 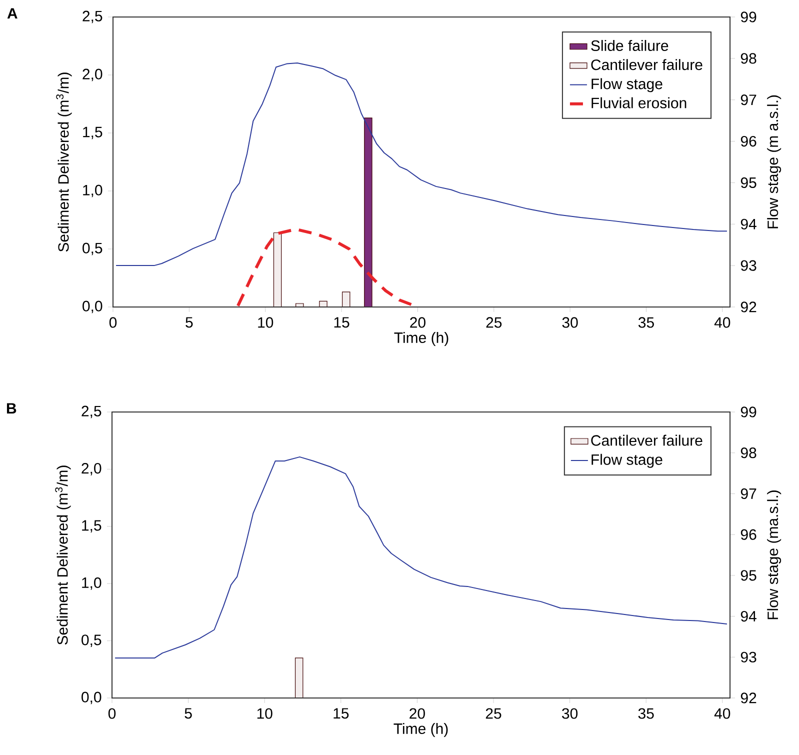 I want to click on legend-label: Fluvial erosion, so click(x=639, y=102).